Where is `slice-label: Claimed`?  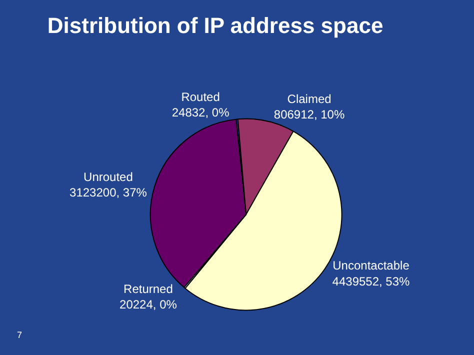
slice-label: Claimed is located at coordinates (309, 99).